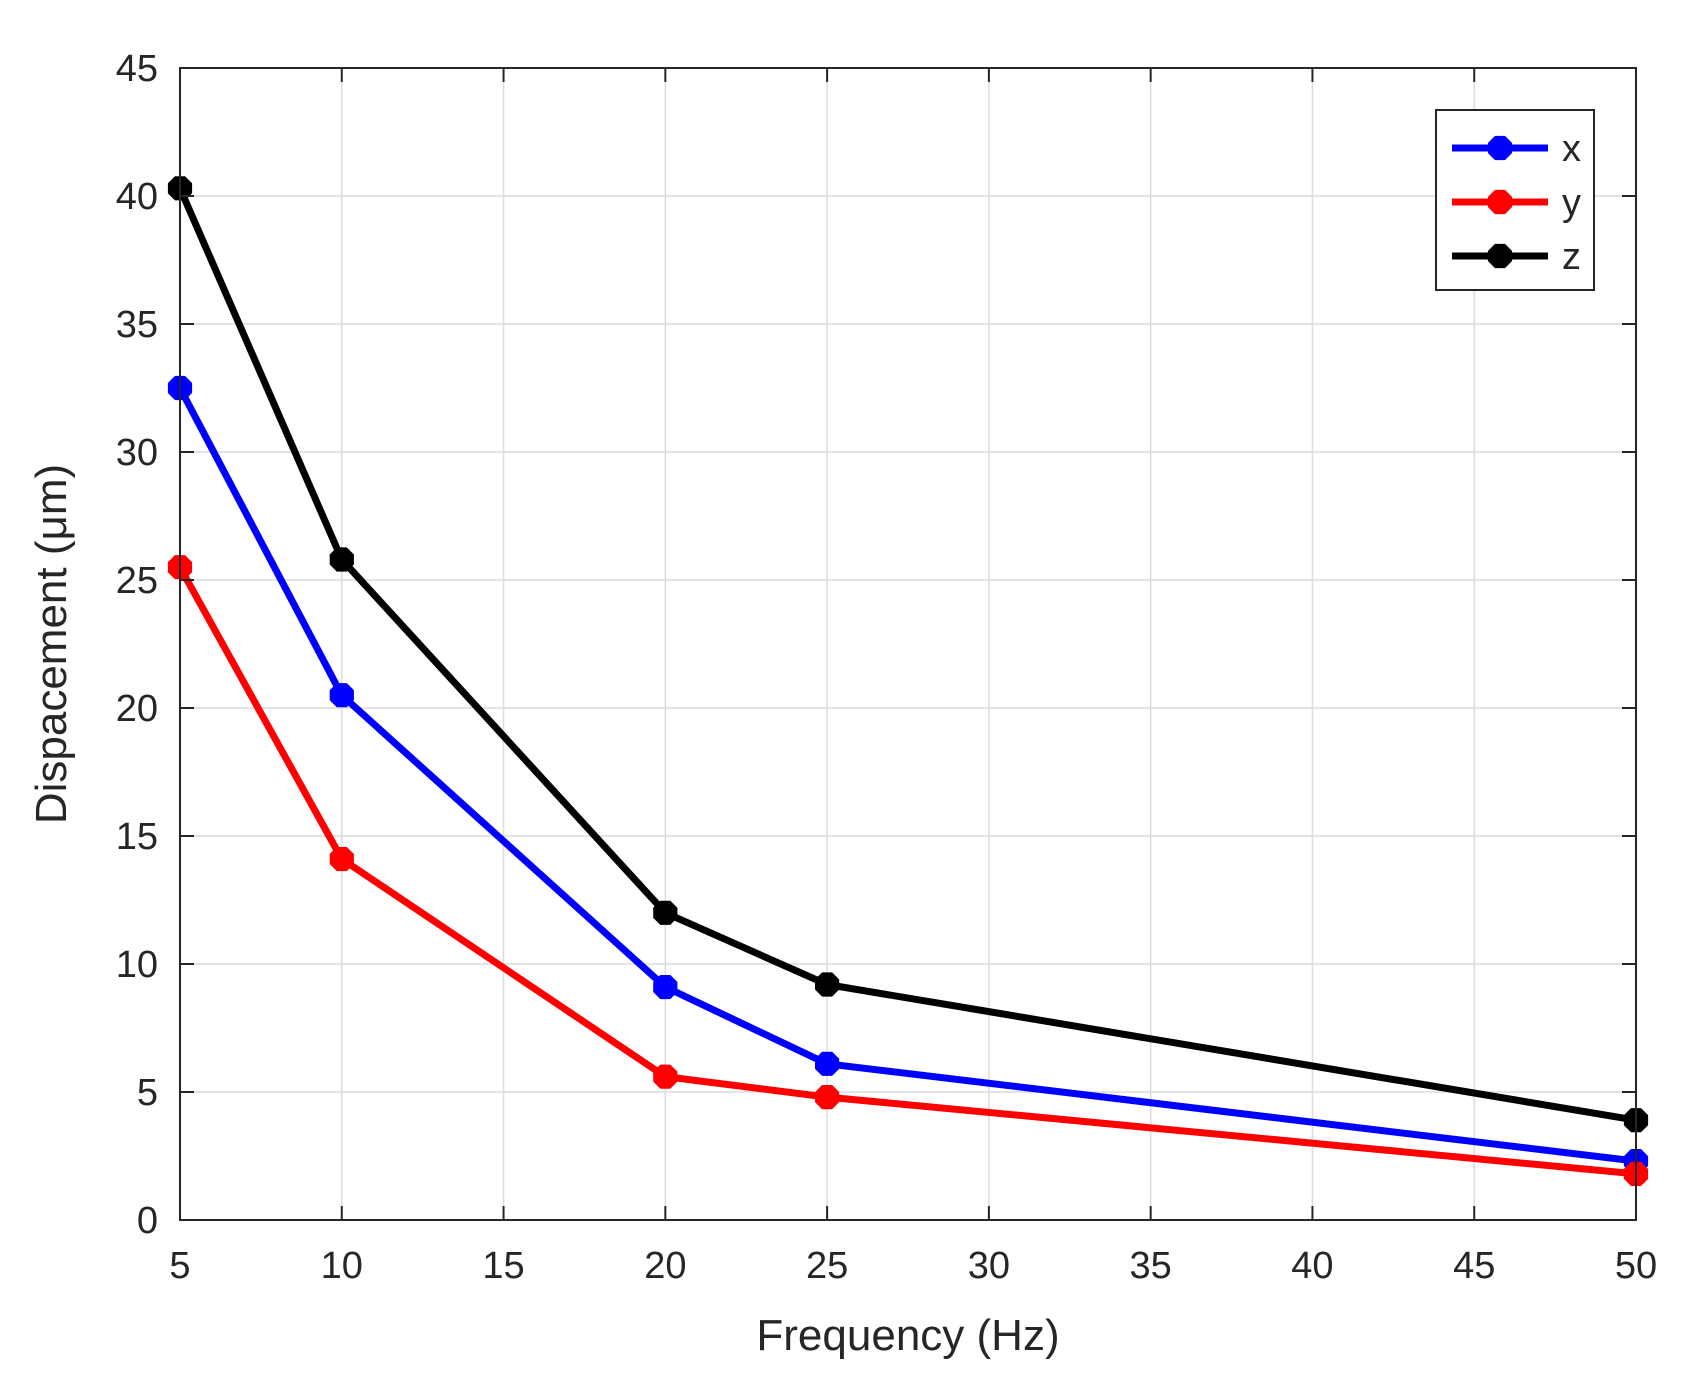 The image size is (1696, 1400). Describe the element at coordinates (137, 837) in the screenshot. I see `y-tick-label: 15` at that location.